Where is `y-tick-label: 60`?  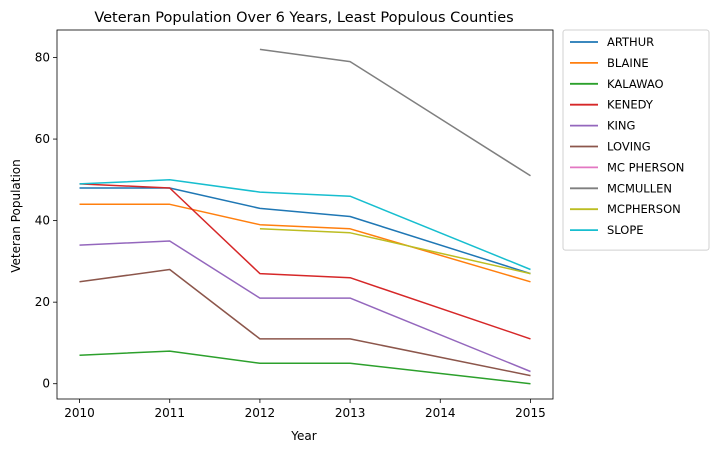 y-tick-label: 60 is located at coordinates (42, 139).